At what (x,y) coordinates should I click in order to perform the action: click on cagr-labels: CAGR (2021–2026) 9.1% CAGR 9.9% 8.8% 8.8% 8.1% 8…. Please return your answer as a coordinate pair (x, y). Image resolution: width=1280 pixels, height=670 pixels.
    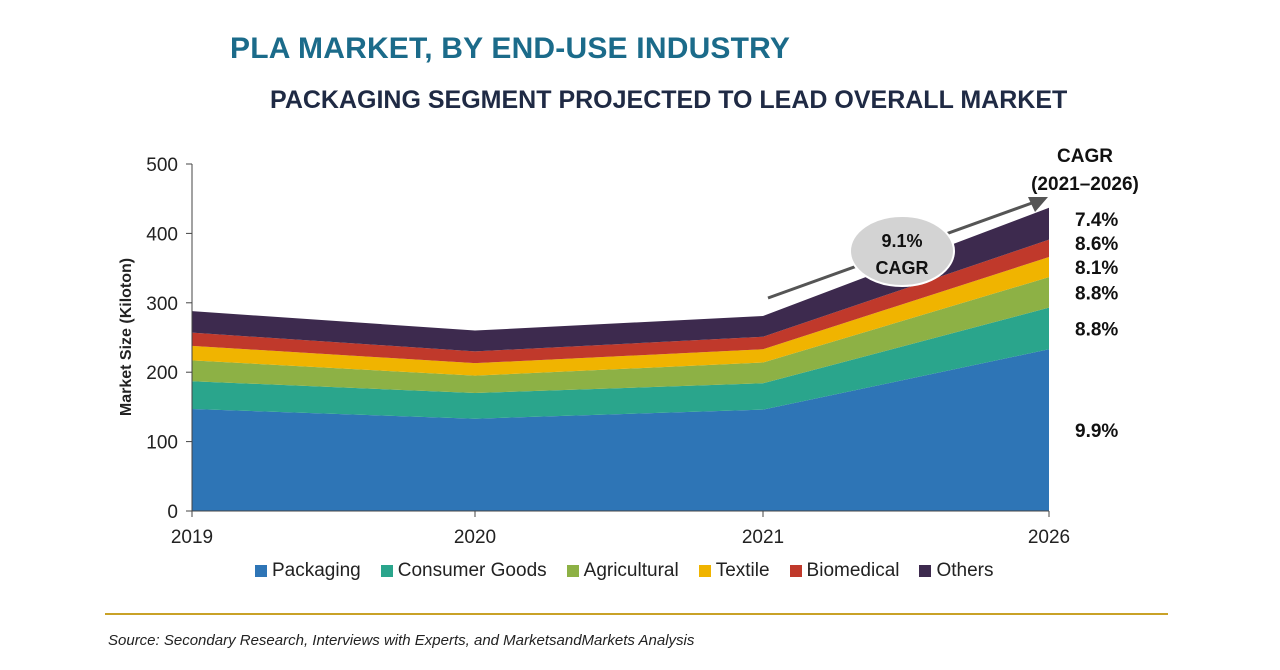
    Looking at the image, I should click on (953, 294).